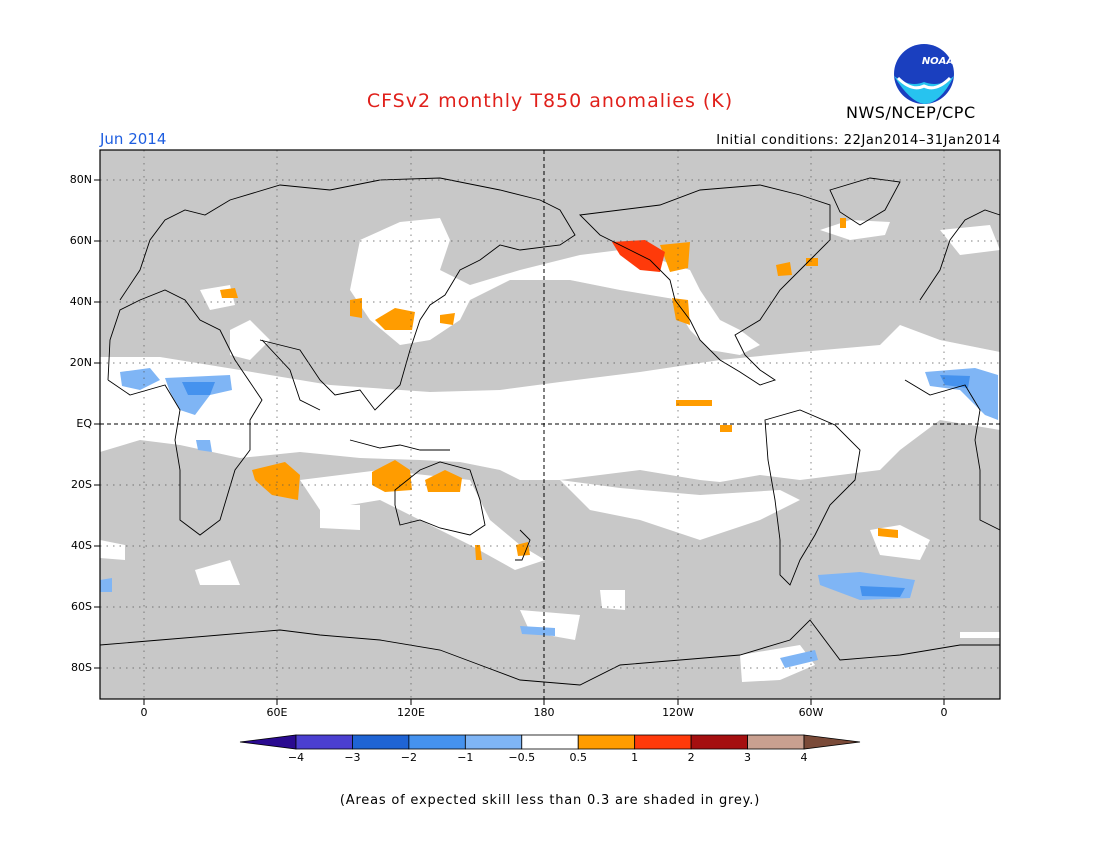  Describe the element at coordinates (678, 712) in the screenshot. I see `lon-label-120w: 120W` at that location.